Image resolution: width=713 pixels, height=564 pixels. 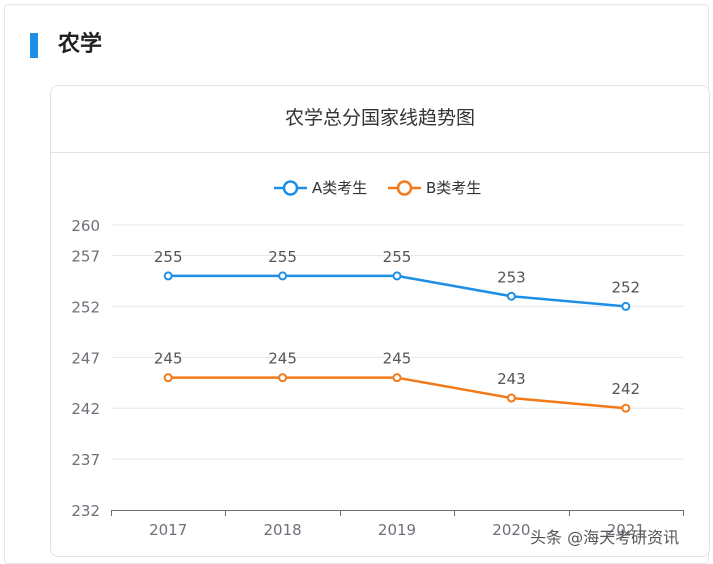 What do you see at coordinates (626, 530) in the screenshot?
I see `x-tick-label: 2021` at bounding box center [626, 530].